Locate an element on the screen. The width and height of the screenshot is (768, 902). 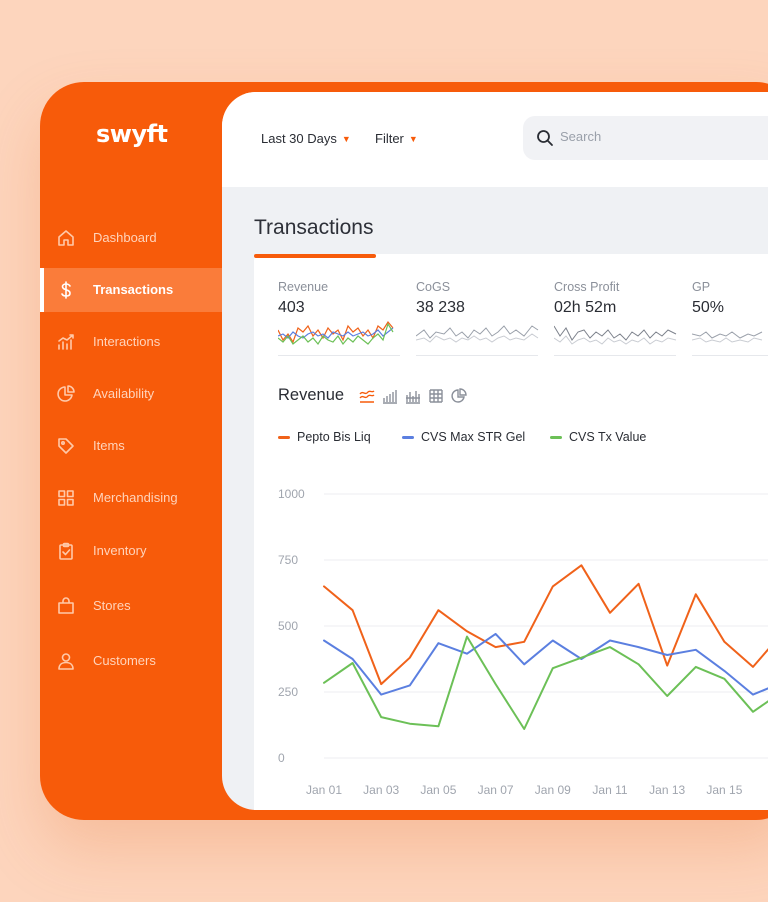
search-input is located at coordinates (660, 136).